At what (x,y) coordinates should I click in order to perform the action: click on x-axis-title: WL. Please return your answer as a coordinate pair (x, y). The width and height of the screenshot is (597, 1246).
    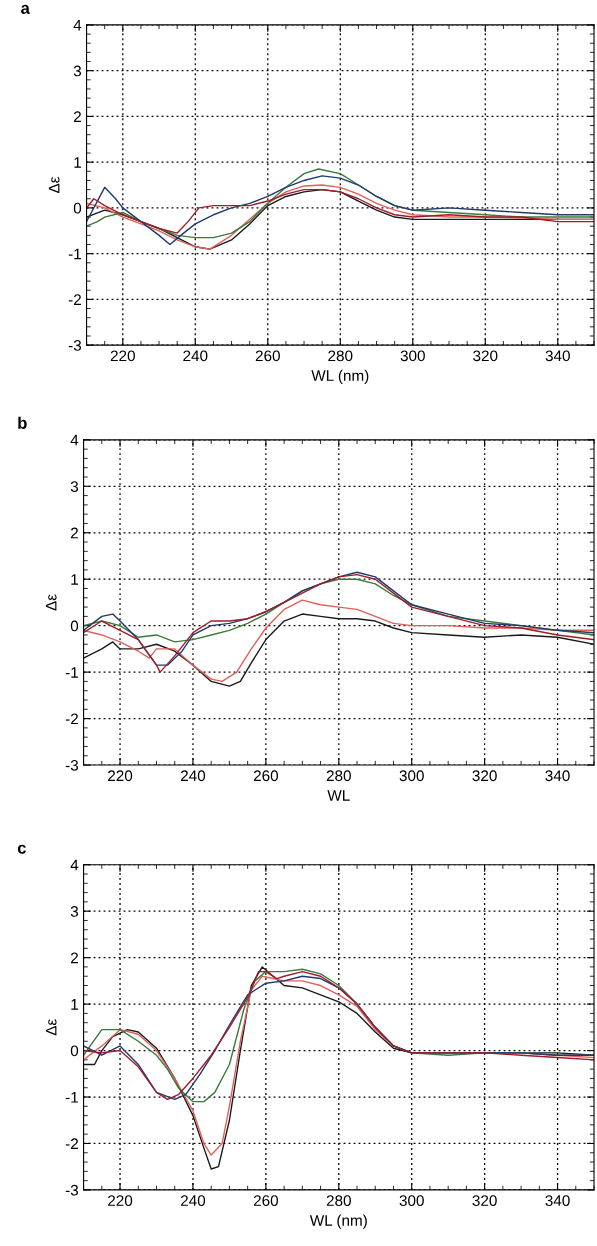
    Looking at the image, I should click on (338, 795).